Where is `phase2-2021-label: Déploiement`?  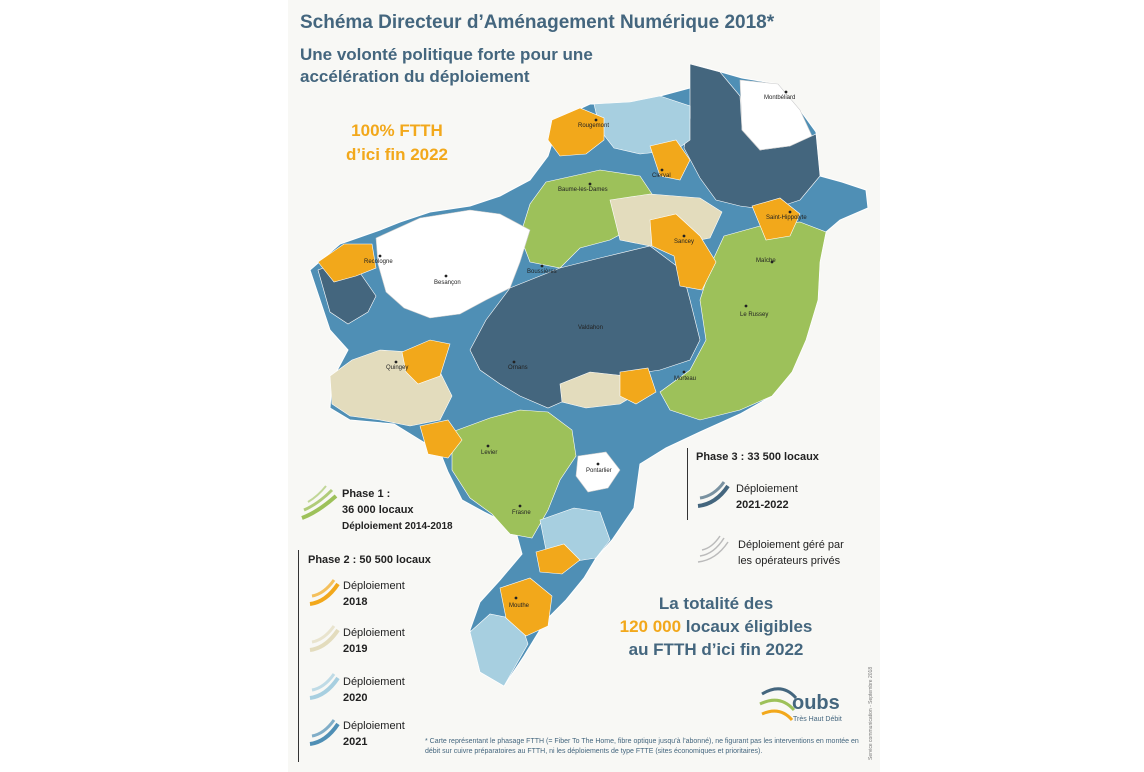
phase2-2021-label: Déploiement is located at coordinates (374, 726).